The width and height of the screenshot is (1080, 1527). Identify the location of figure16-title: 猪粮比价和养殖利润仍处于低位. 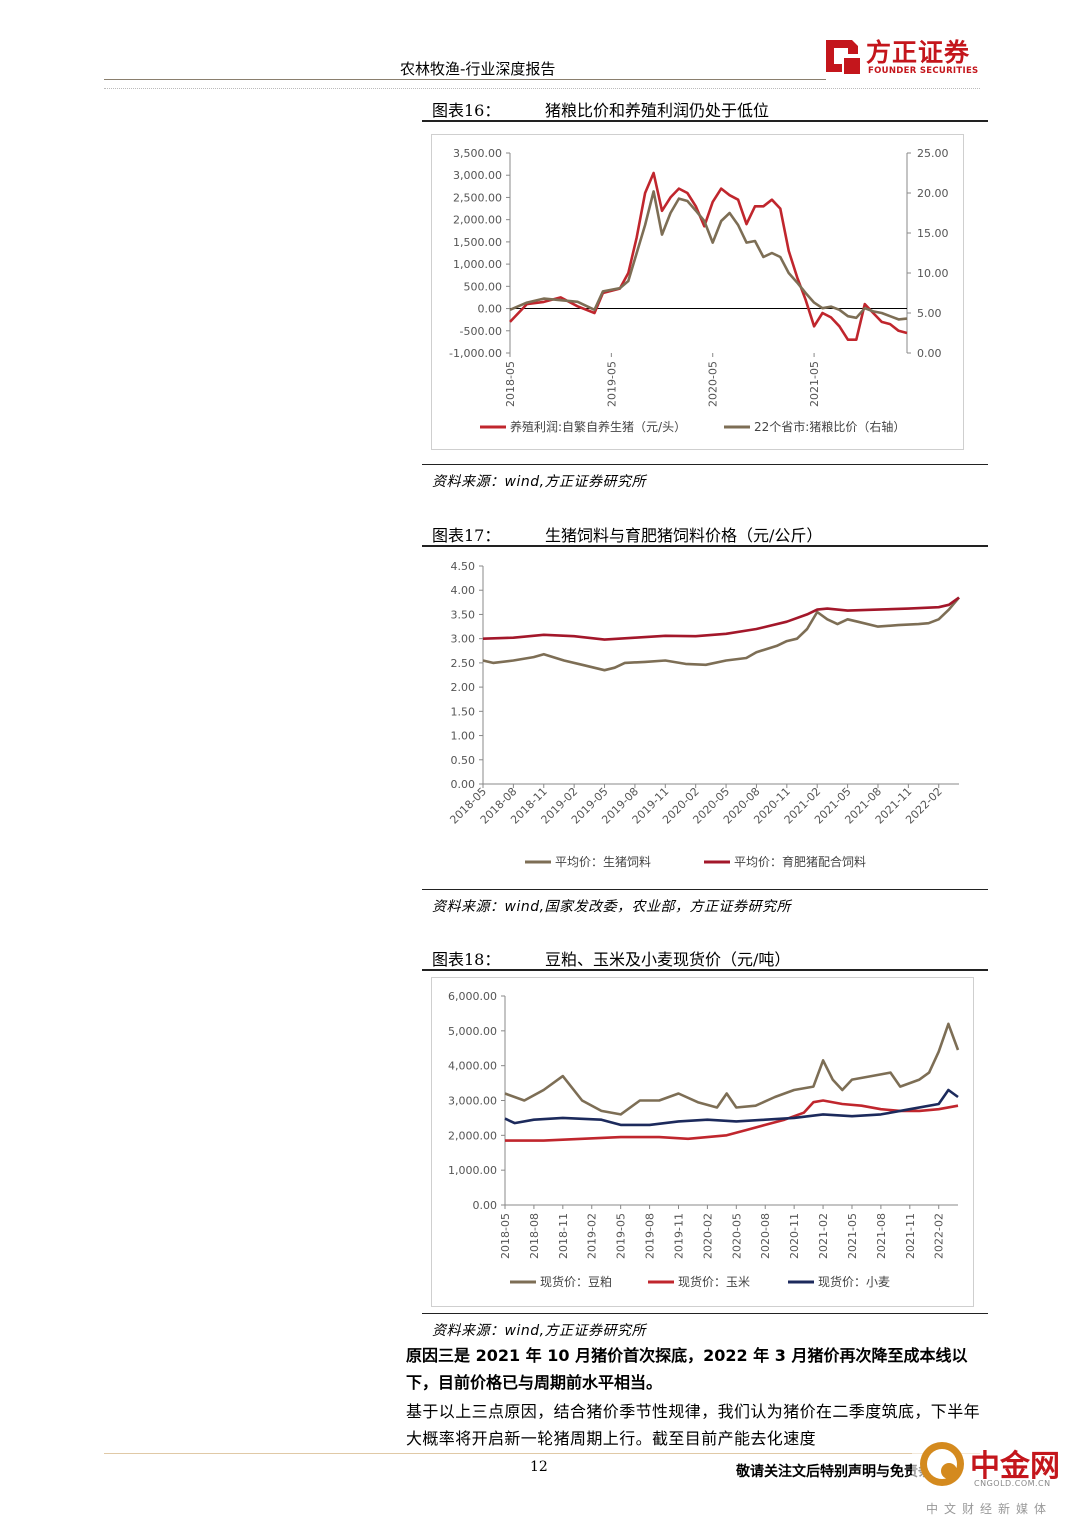
(657, 110).